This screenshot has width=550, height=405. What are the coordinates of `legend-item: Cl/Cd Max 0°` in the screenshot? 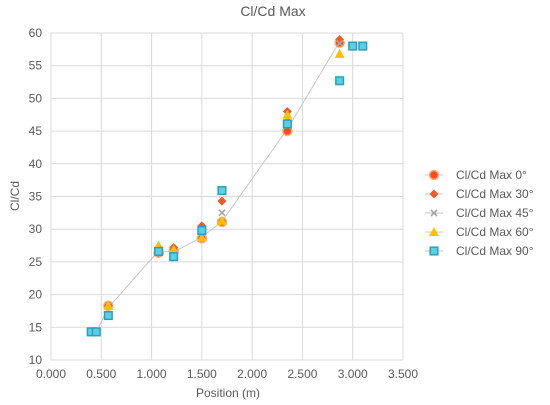 It's located at (476, 175).